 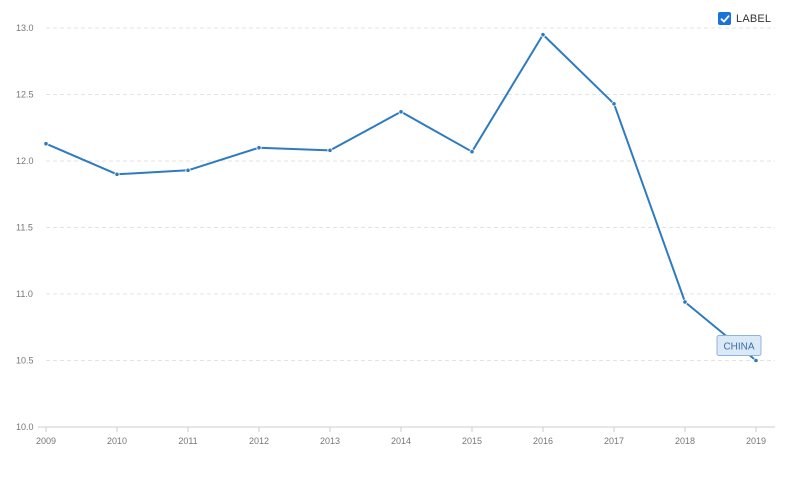 What do you see at coordinates (187, 441) in the screenshot?
I see `x-tick-label: 2011` at bounding box center [187, 441].